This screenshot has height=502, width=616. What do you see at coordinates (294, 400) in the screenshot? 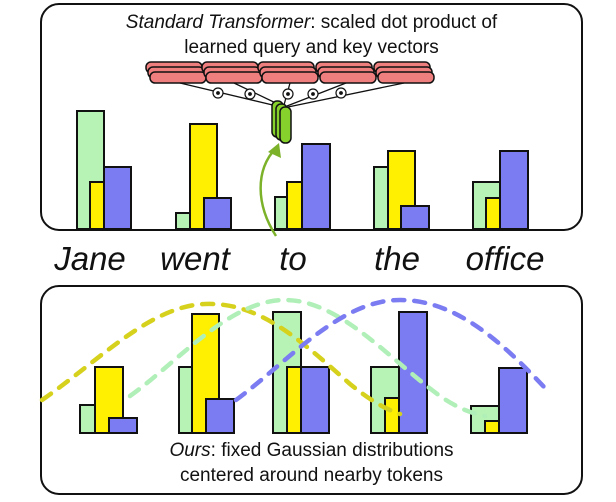
I see `bottom-bar-to-yellow` at bounding box center [294, 400].